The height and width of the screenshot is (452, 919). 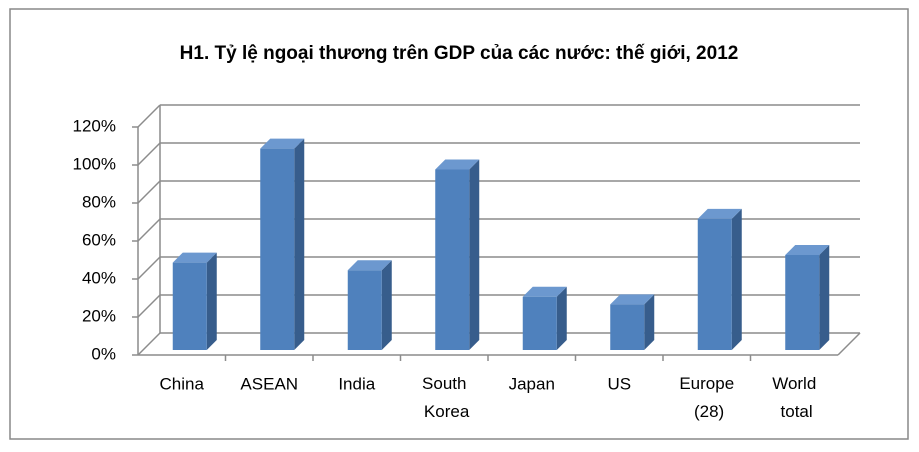 I want to click on y-tick-label: 0%, so click(x=103, y=353).